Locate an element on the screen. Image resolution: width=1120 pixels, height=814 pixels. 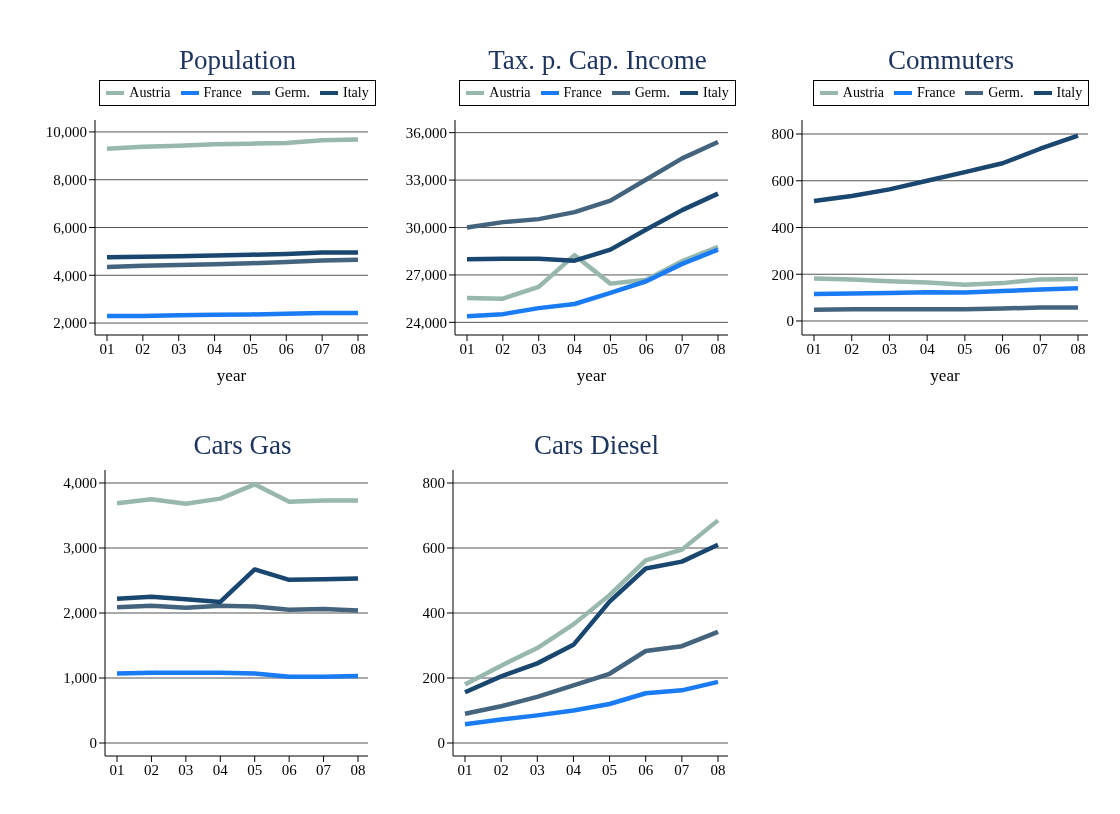
y-tick-label: 27,000 is located at coordinates (426, 275).